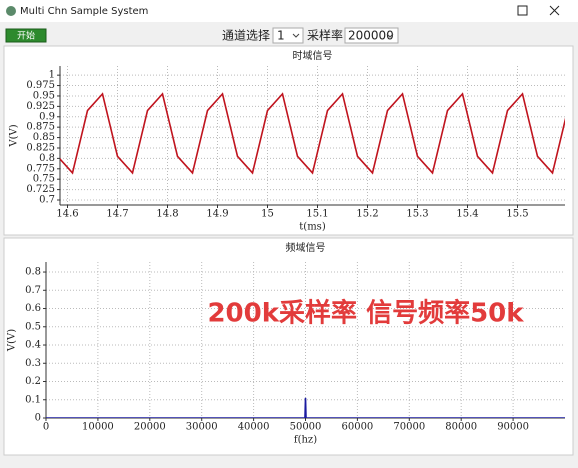 This screenshot has width=578, height=468. Describe the element at coordinates (554, 10) in the screenshot. I see `close-button` at that location.